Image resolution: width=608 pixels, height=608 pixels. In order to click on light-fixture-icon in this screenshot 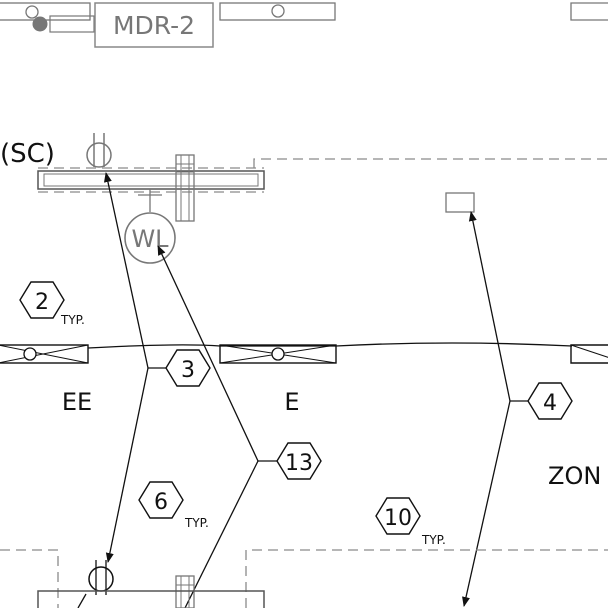, I will do `click(322, 175)`.